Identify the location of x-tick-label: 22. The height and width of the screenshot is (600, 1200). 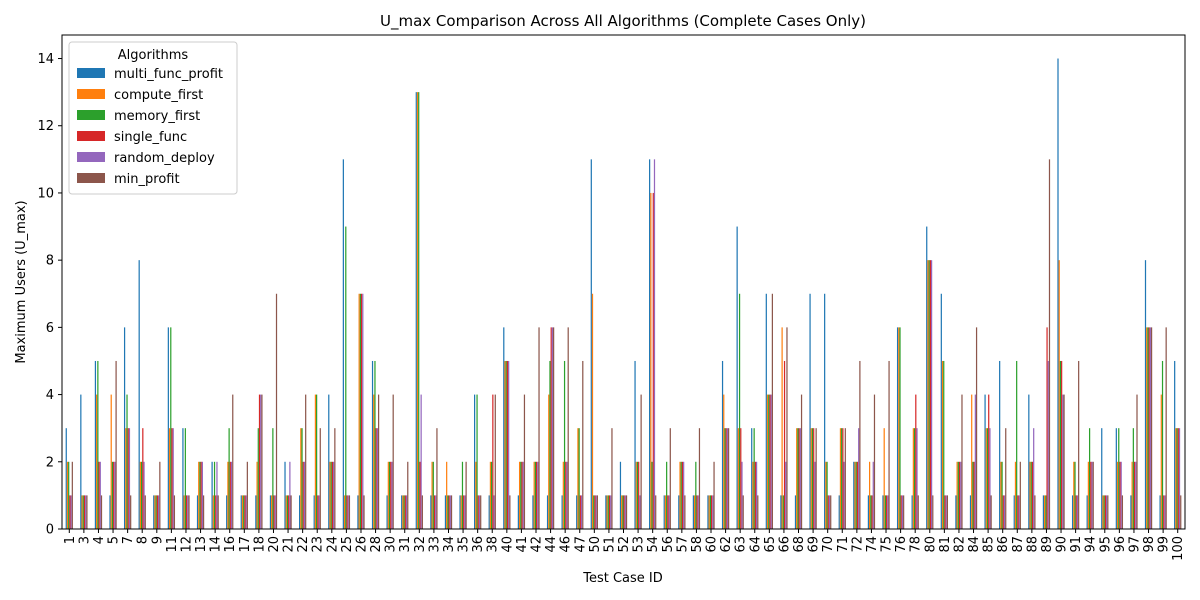
(303, 544).